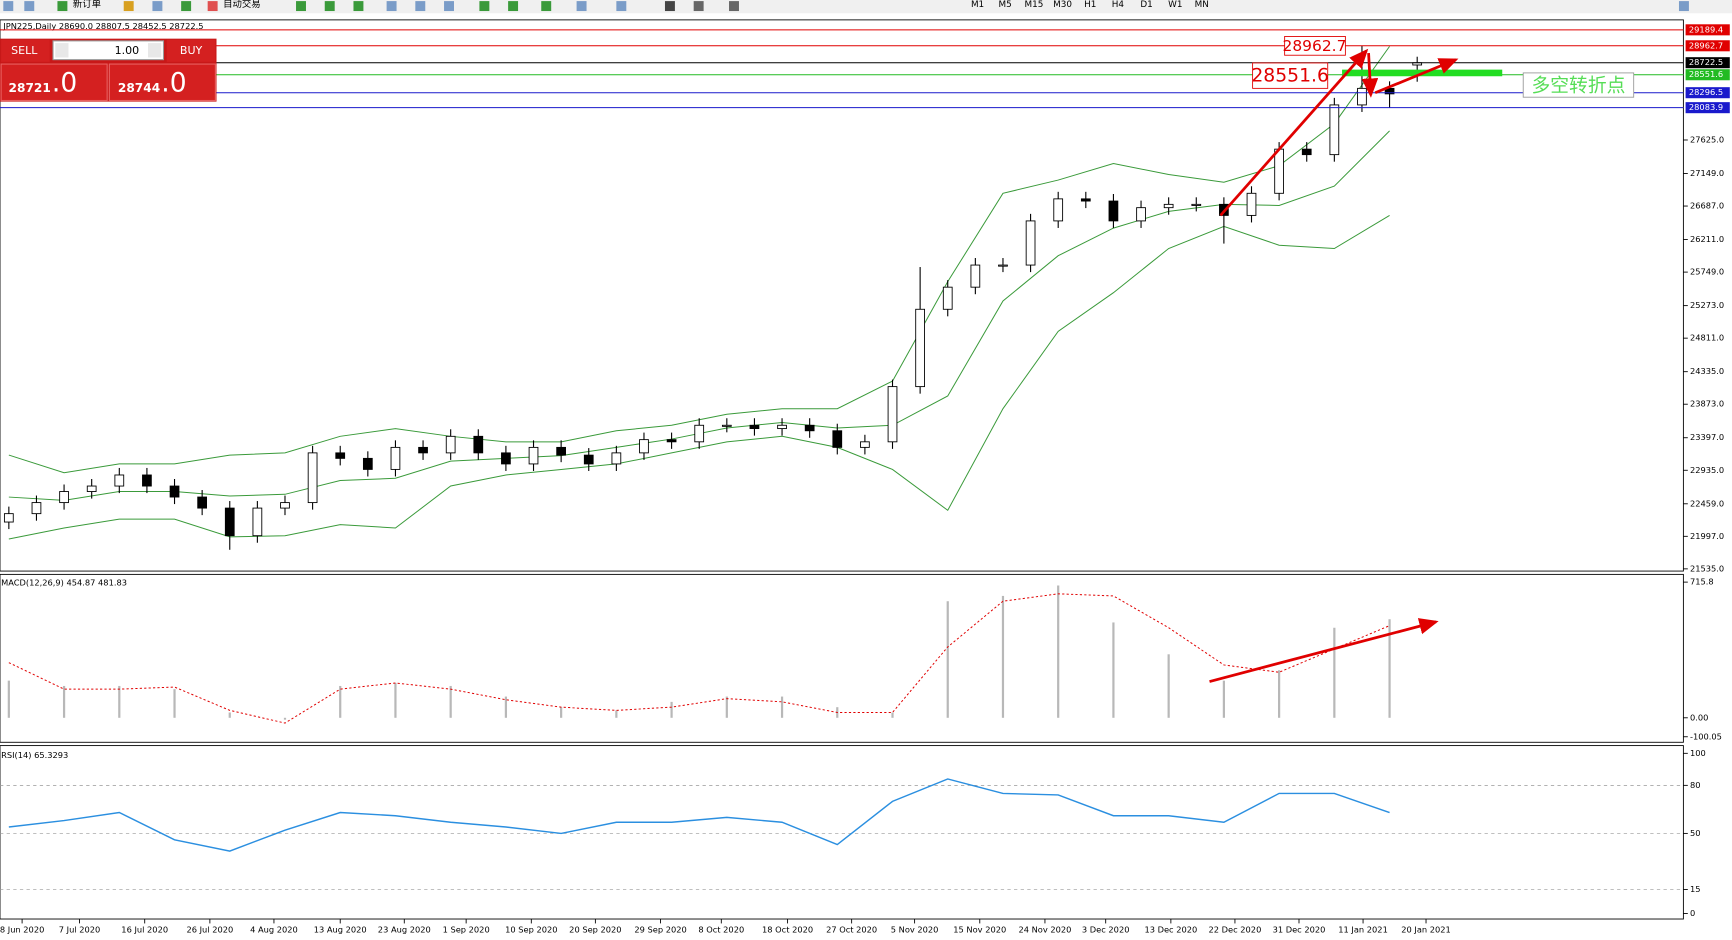 Image resolution: width=1732 pixels, height=940 pixels. Describe the element at coordinates (108, 50) in the screenshot. I see `volume-input` at that location.